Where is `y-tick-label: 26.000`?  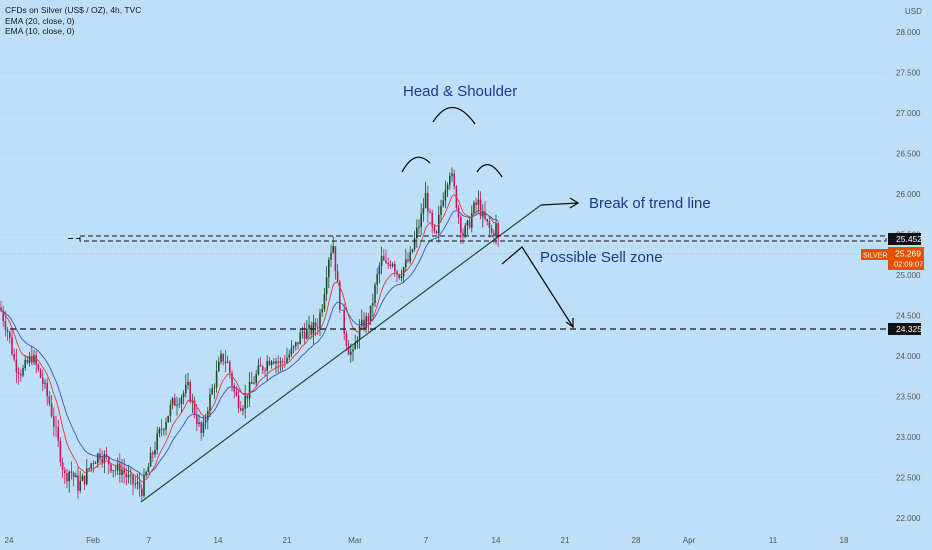
y-tick-label: 26.000 is located at coordinates (908, 194).